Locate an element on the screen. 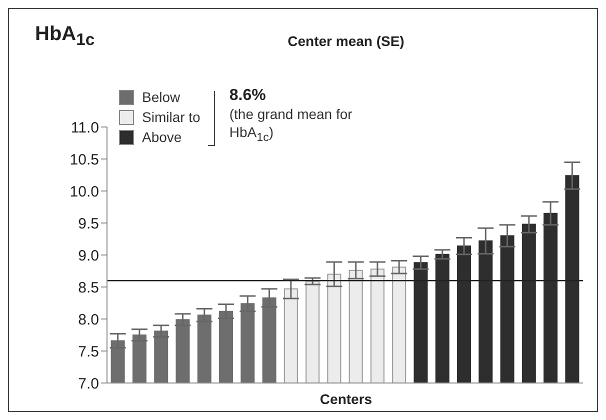 The width and height of the screenshot is (606, 420). y-axis-title: HbA$_{1c}$ is located at coordinates (65, 36).